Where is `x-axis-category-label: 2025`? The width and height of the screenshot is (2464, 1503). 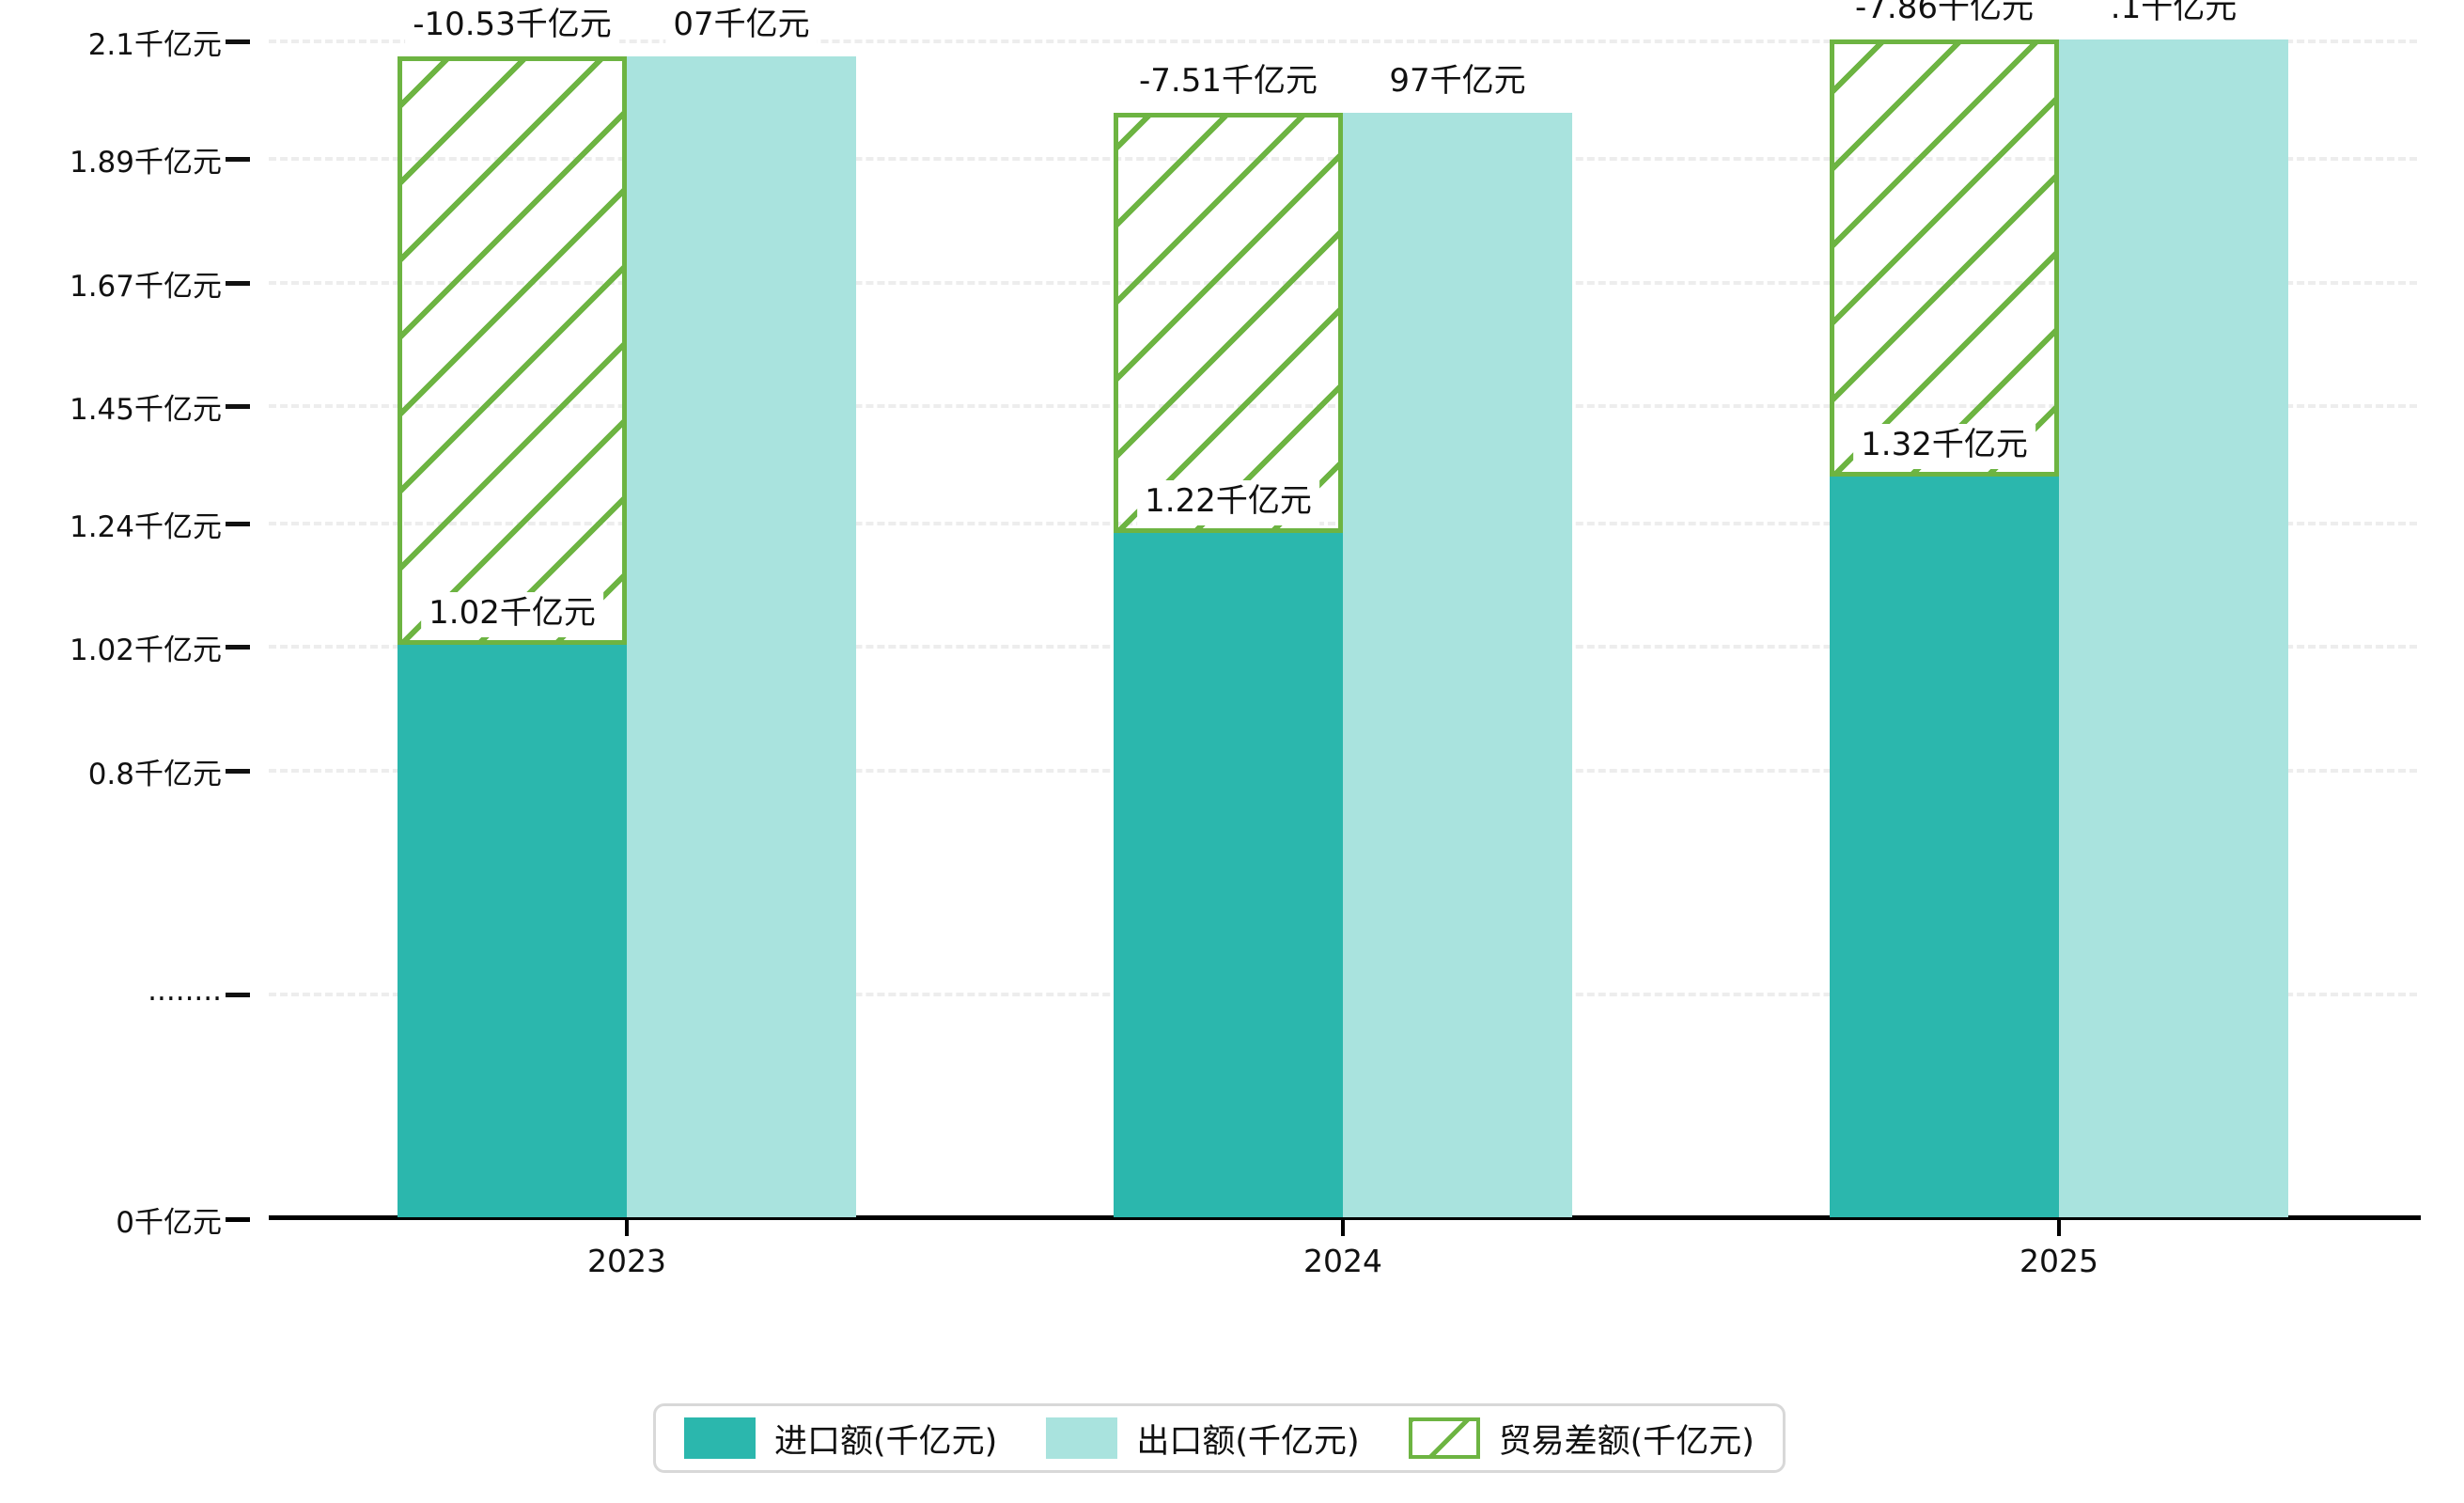 x-axis-category-label: 2025 is located at coordinates (2059, 1261).